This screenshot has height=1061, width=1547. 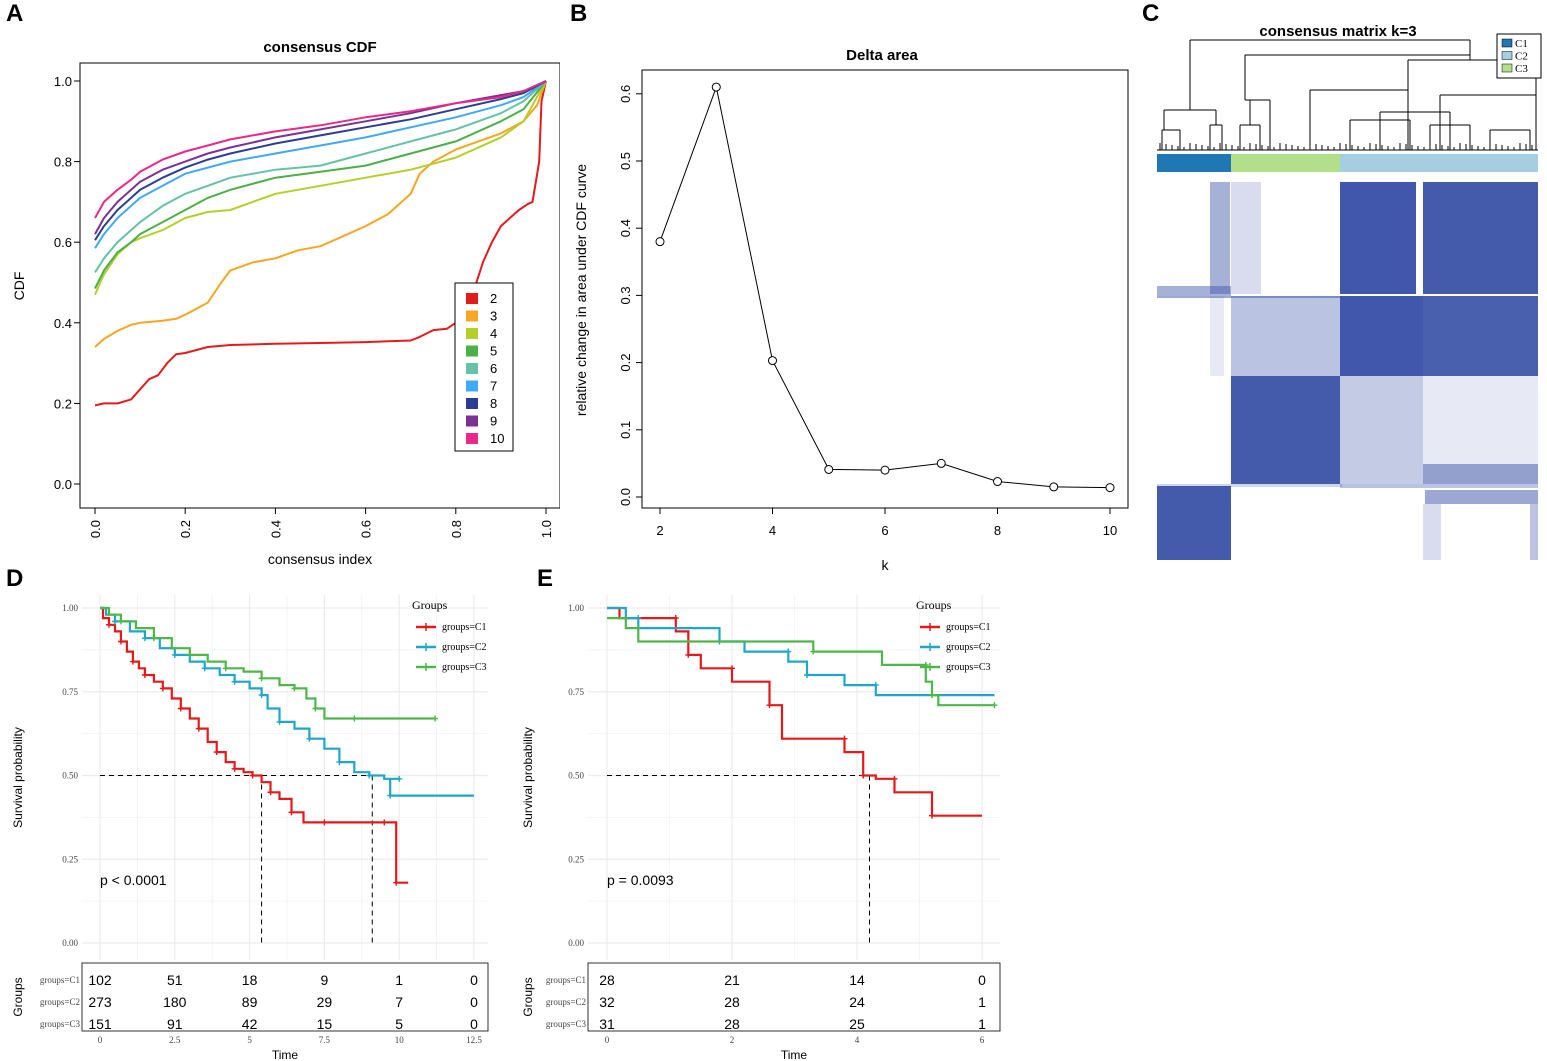 What do you see at coordinates (100, 1002) in the screenshot?
I see `chart-d-risk-cell: 273` at bounding box center [100, 1002].